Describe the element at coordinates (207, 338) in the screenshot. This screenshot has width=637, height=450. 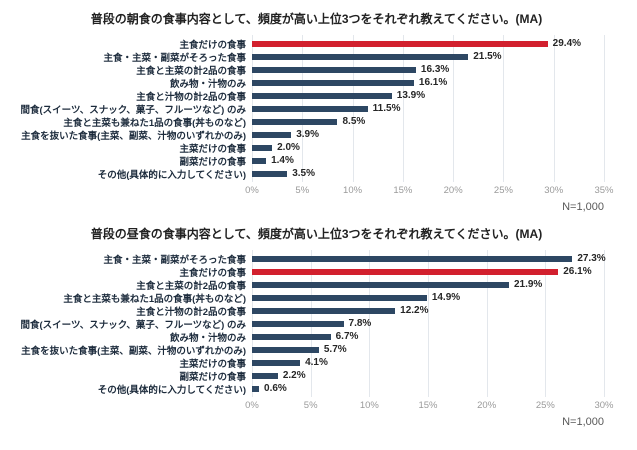
I see `category-label: 飲み物・汁物のみ` at that location.